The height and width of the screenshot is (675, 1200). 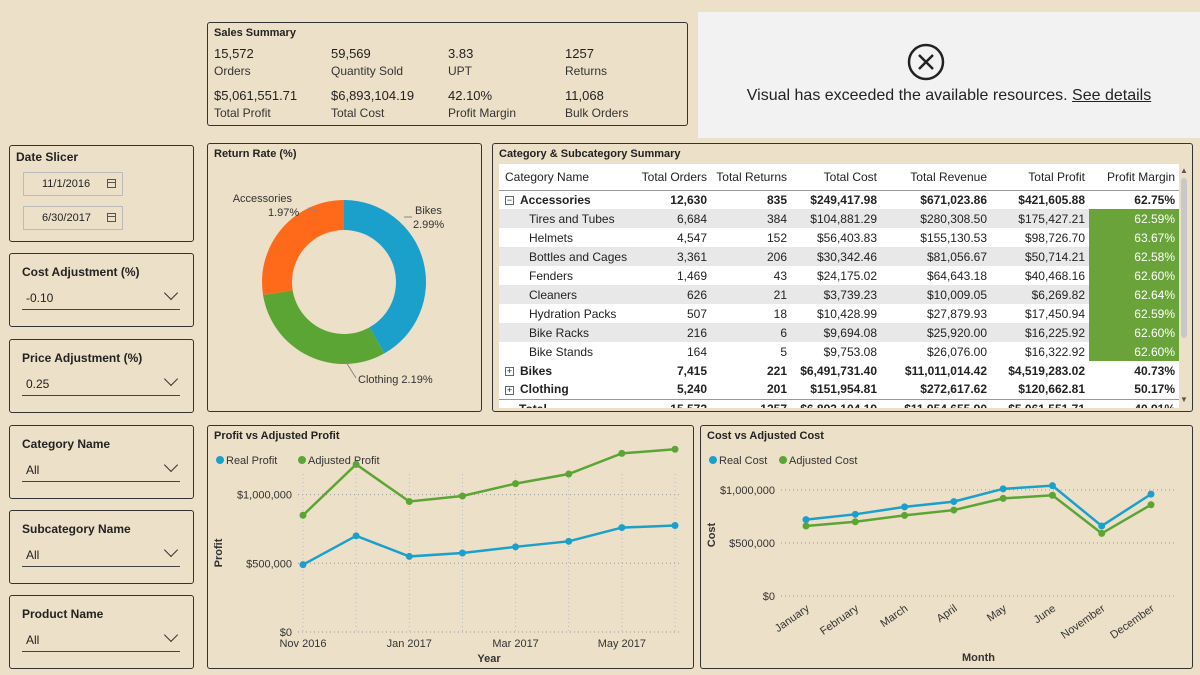 I want to click on subcategory-name-card: Subcategory Name All, so click(x=101, y=547).